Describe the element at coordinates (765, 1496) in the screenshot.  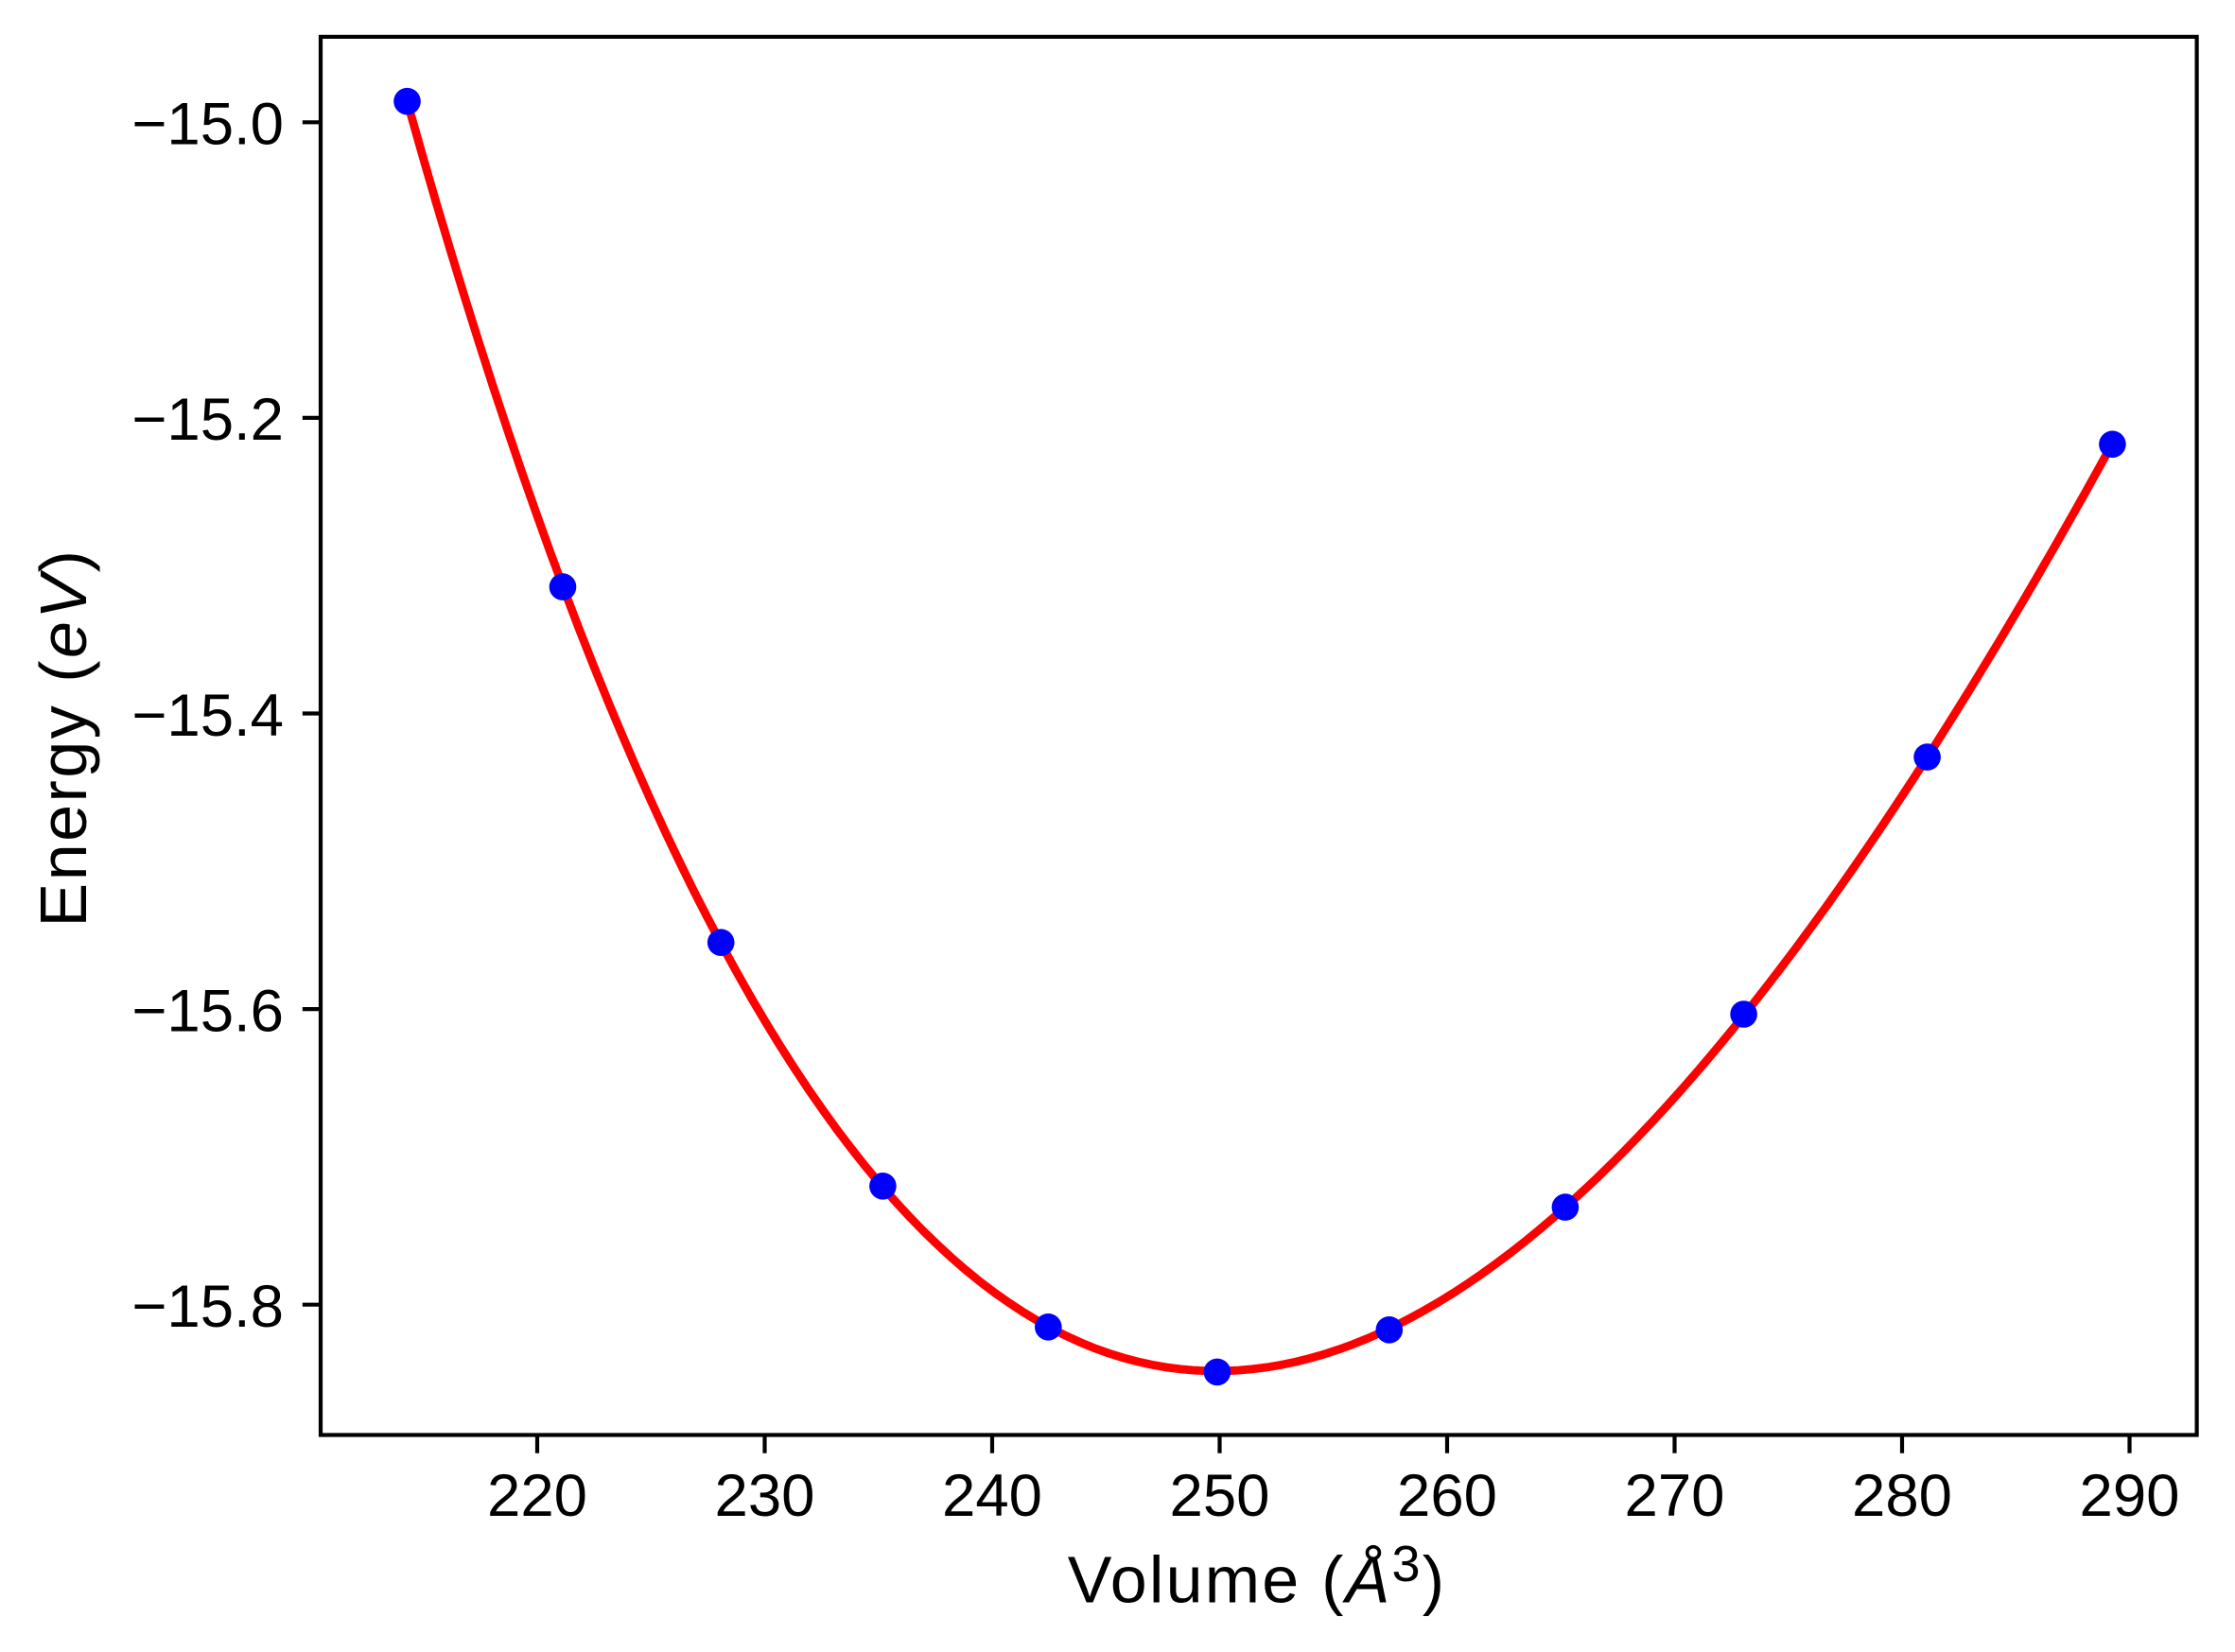
I see `svg-text: 230` at that location.